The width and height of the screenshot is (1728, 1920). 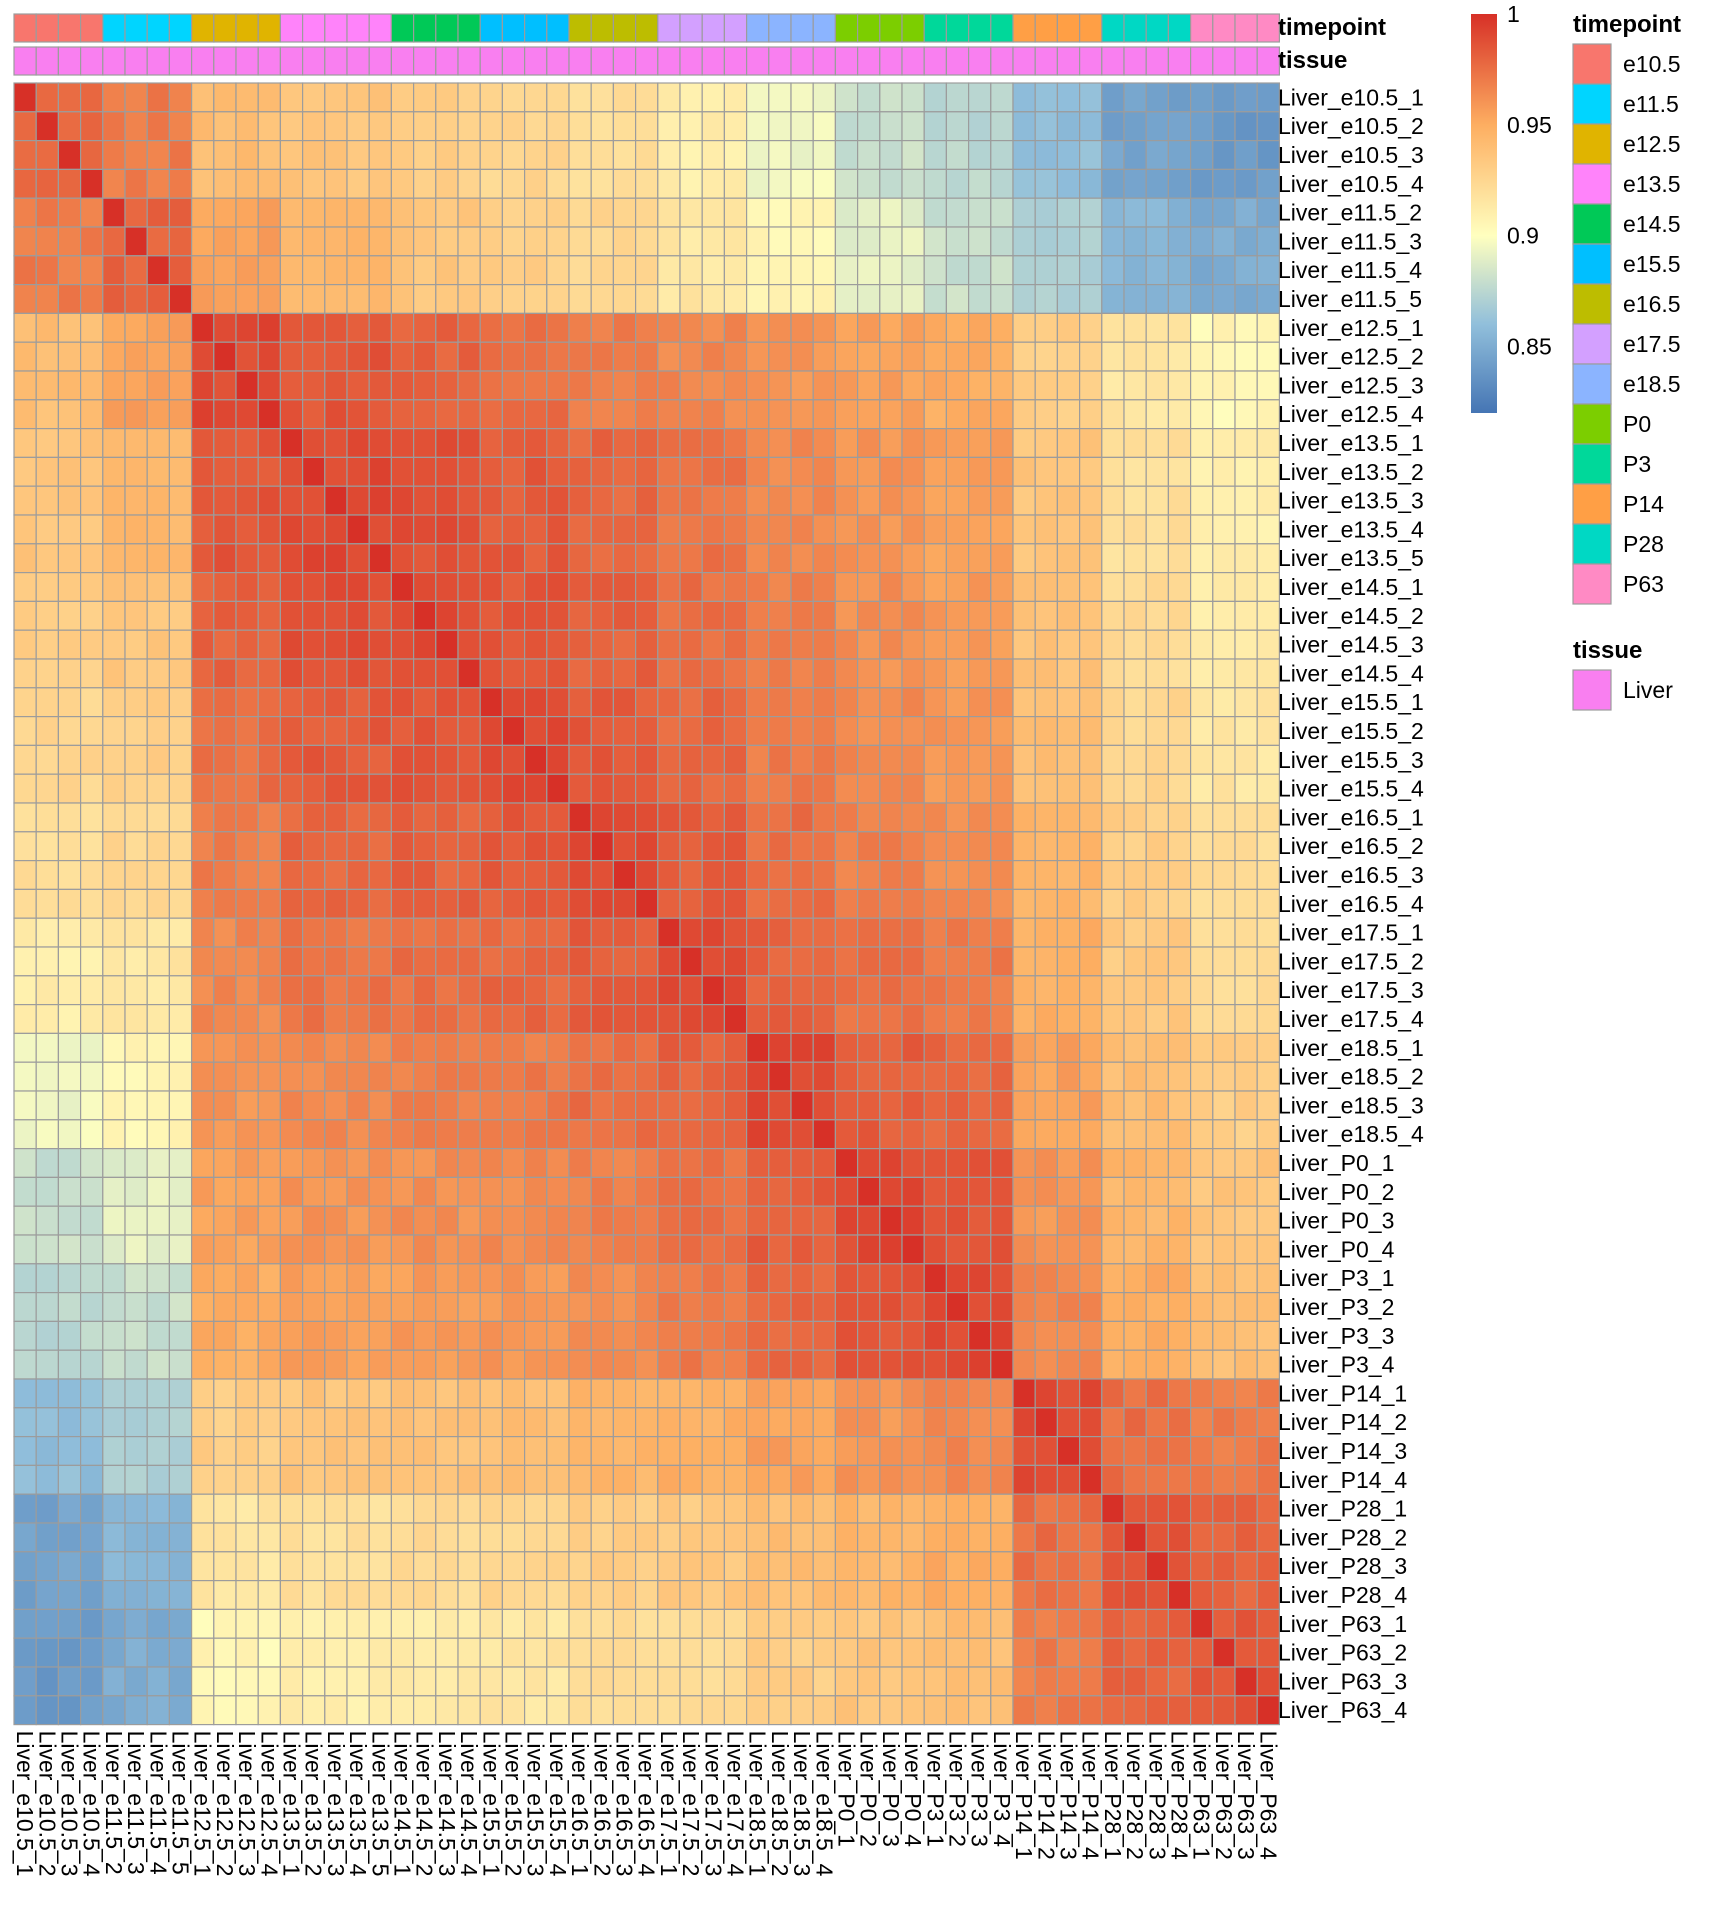 I want to click on column-label: Liver_e10.5_2, so click(x=47, y=1804).